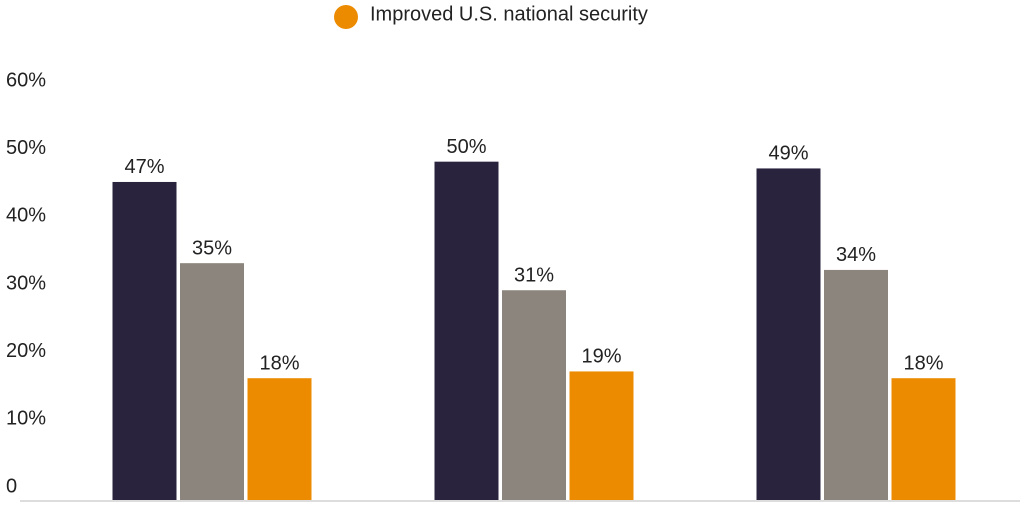 The width and height of the screenshot is (1024, 512). What do you see at coordinates (26, 80) in the screenshot?
I see `y-tick-label: 60%` at bounding box center [26, 80].